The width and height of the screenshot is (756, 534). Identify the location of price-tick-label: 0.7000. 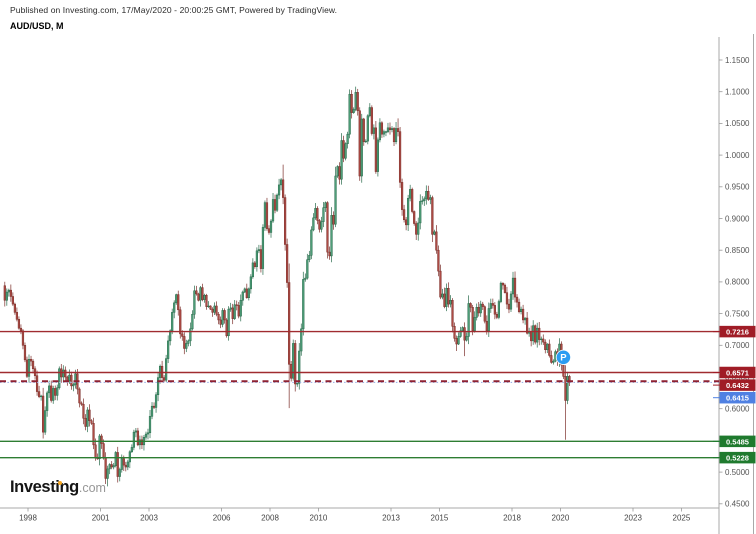
(737, 345).